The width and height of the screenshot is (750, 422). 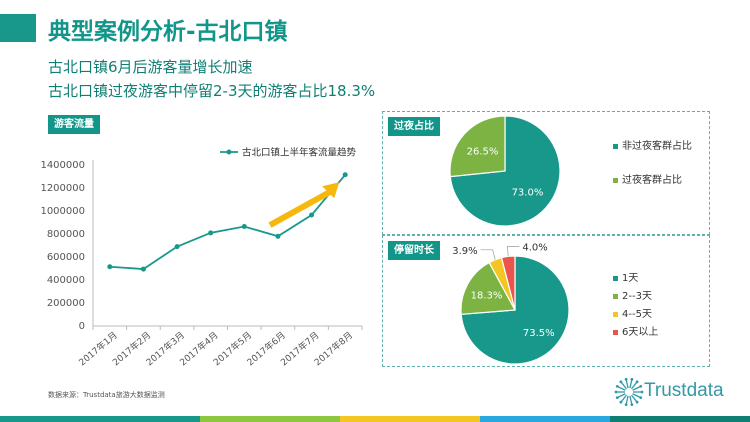 What do you see at coordinates (229, 152) in the screenshot?
I see `legend-marker` at bounding box center [229, 152].